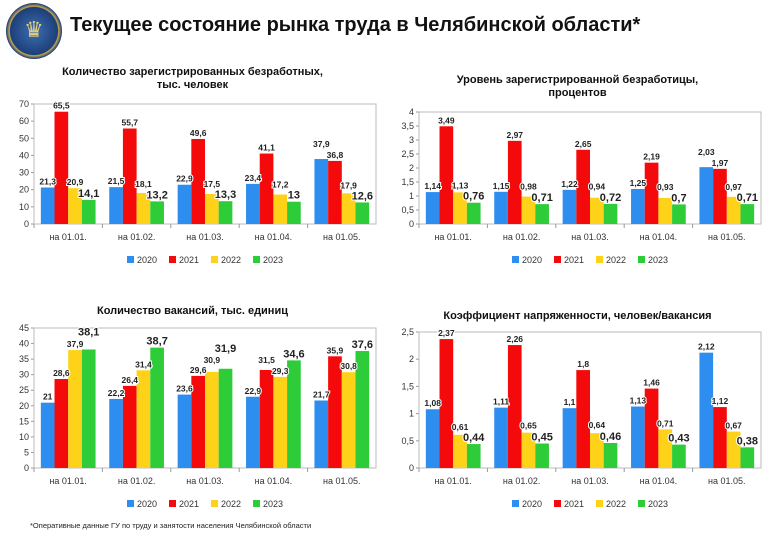  I want to click on data-label: 2,03, so click(706, 152).